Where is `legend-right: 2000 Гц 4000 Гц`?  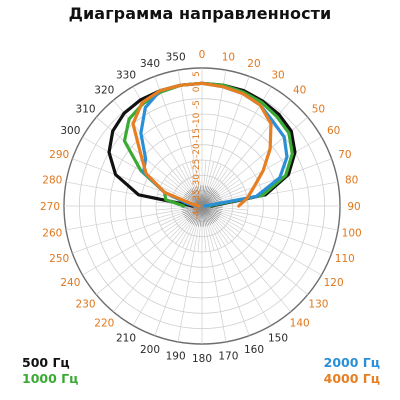
legend-right: 2000 Гц 4000 Гц is located at coordinates (352, 371).